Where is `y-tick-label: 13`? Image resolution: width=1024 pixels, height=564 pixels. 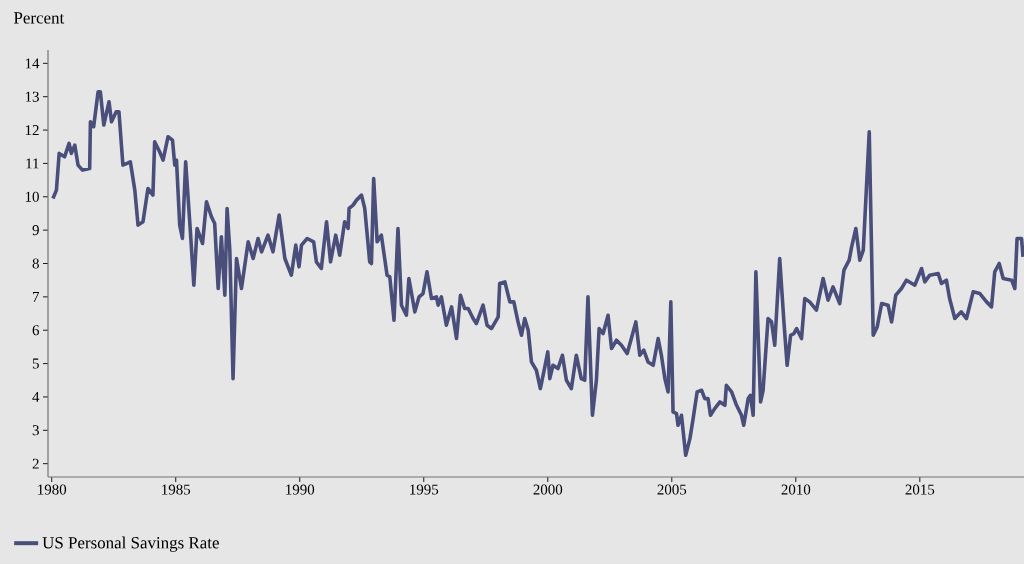 y-tick-label: 13 is located at coordinates (32, 96).